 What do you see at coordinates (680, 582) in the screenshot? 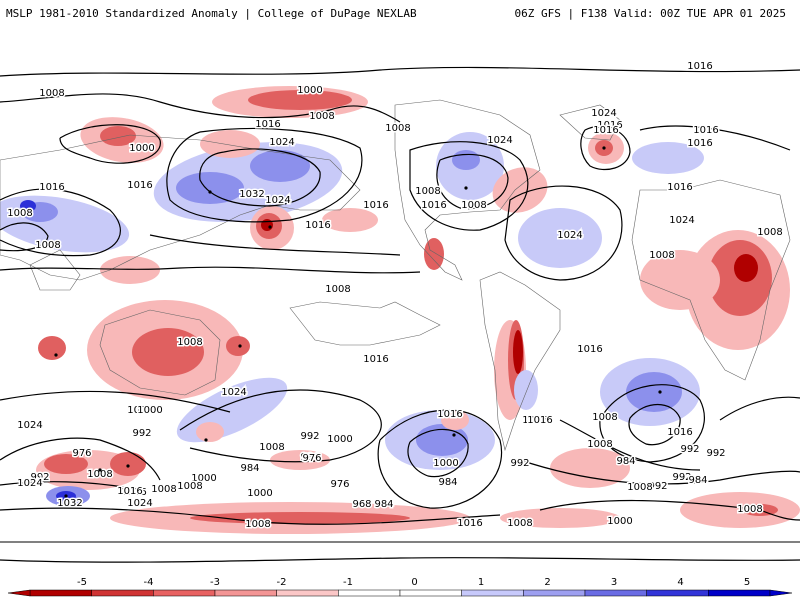
I see `colorbar-tick-label: 4` at bounding box center [680, 582].